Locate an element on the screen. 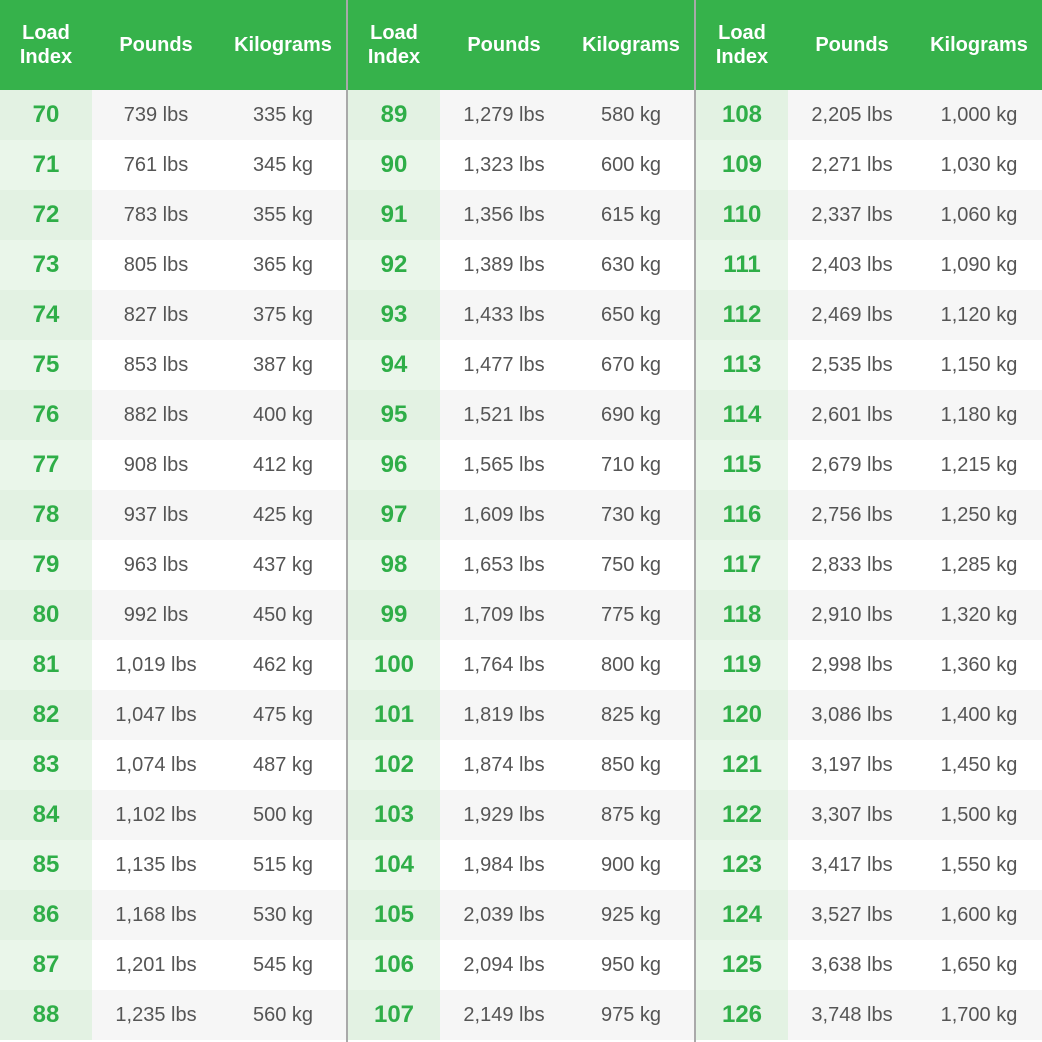  table-row: 115 2,679 lbs 1,215 kg is located at coordinates (869, 465).